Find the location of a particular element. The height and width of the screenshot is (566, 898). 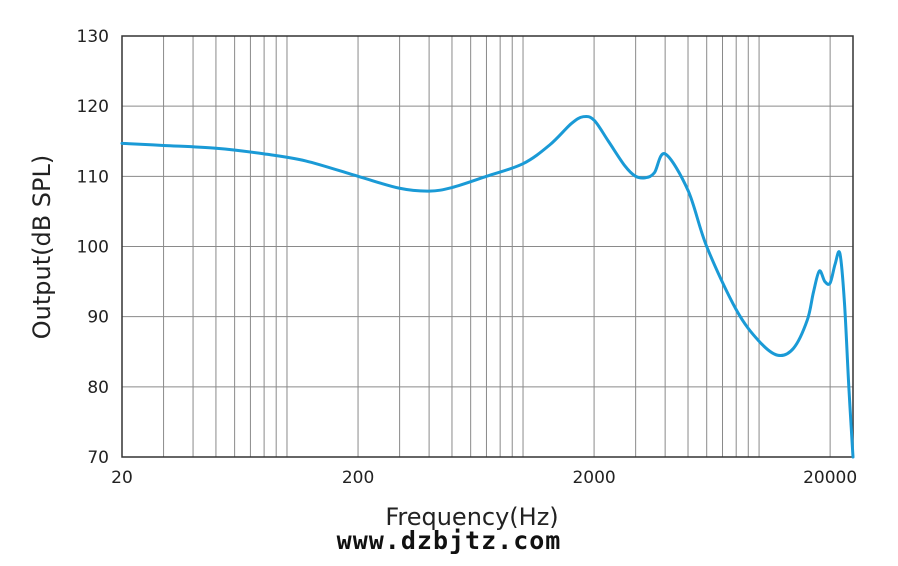

y-tick-label: 110 is located at coordinates (93, 177).